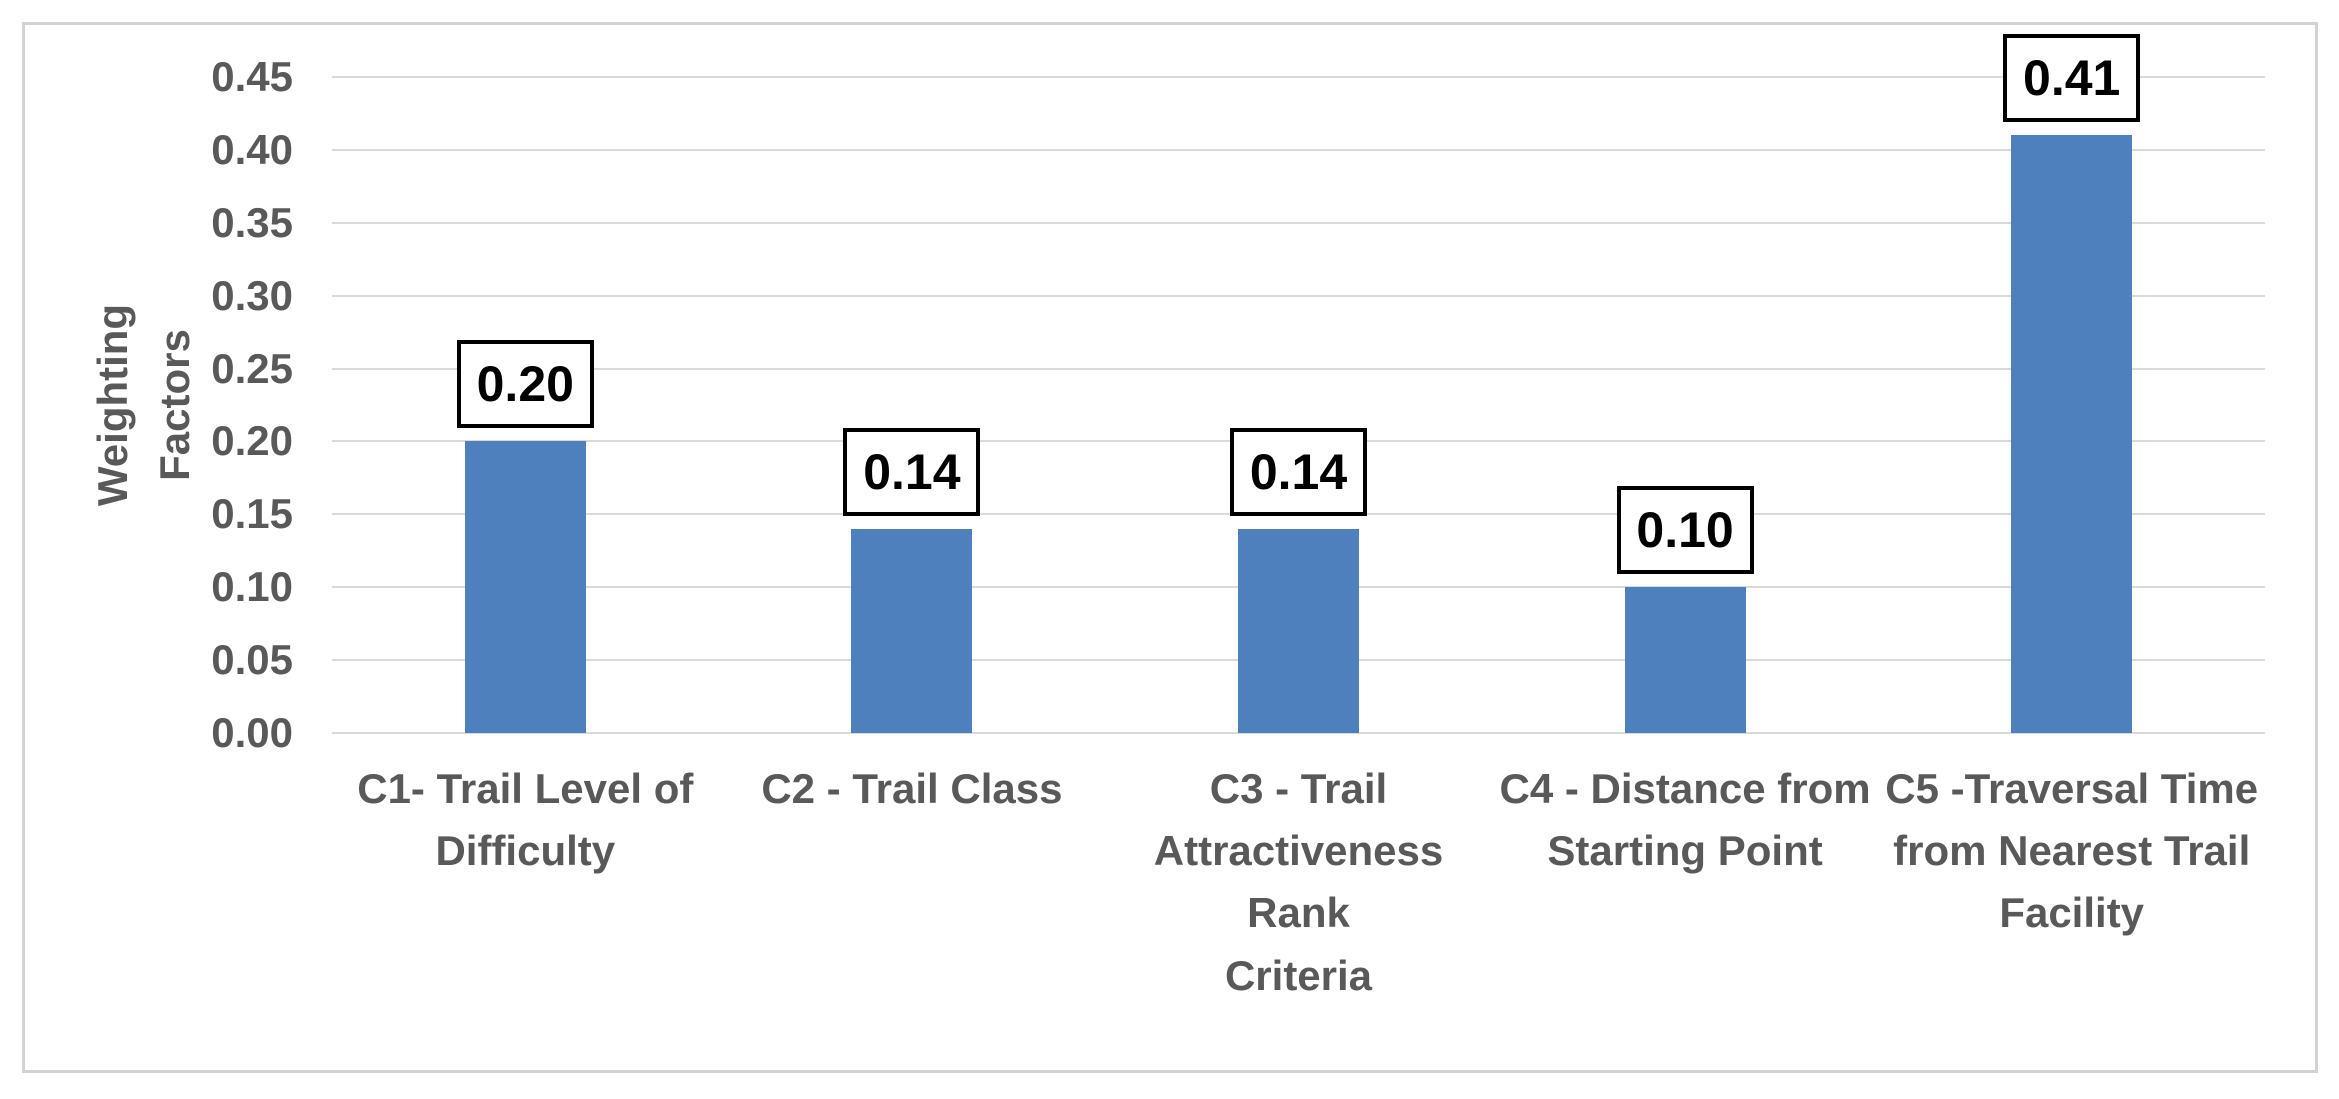  I want to click on bar-data-label: 0.20, so click(525, 384).